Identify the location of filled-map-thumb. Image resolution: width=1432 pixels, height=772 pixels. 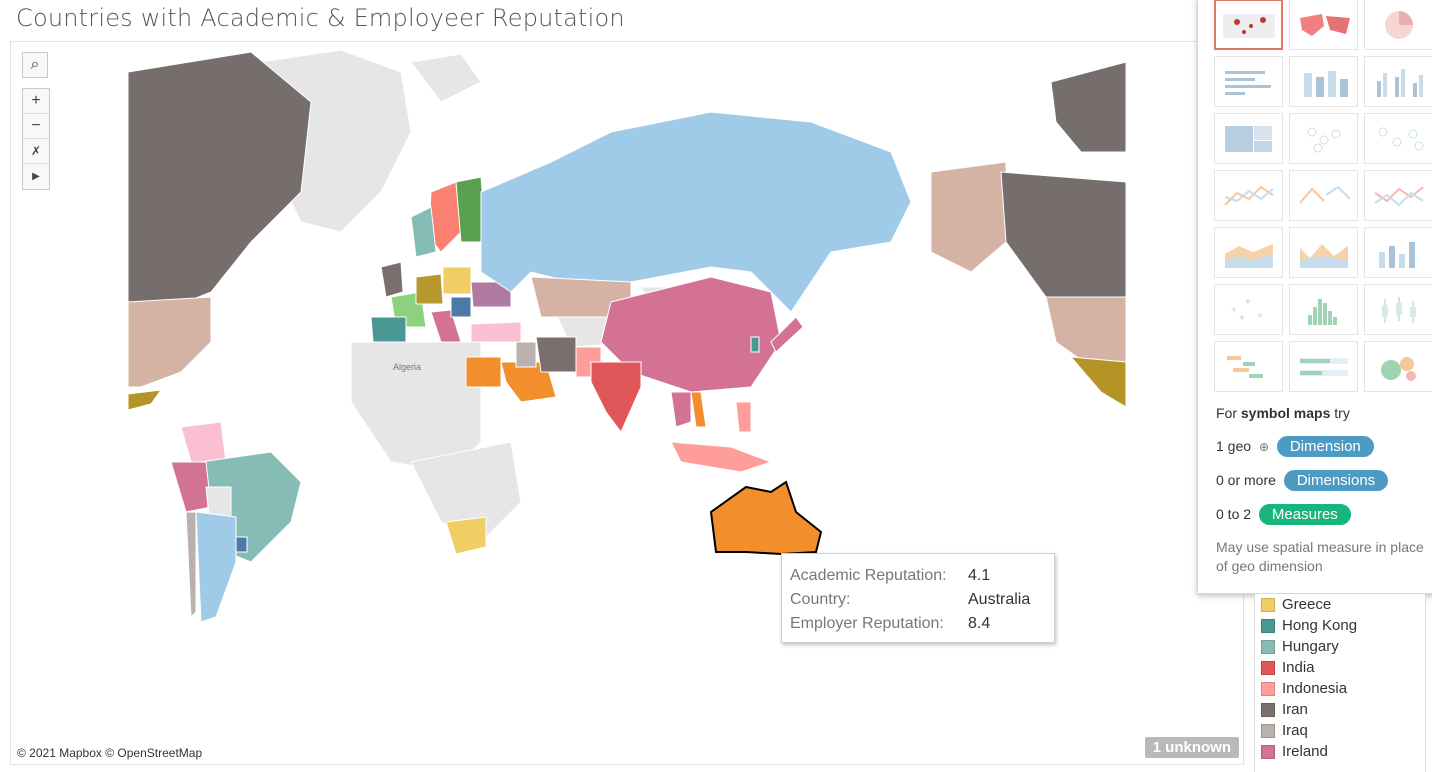
(1323, 25).